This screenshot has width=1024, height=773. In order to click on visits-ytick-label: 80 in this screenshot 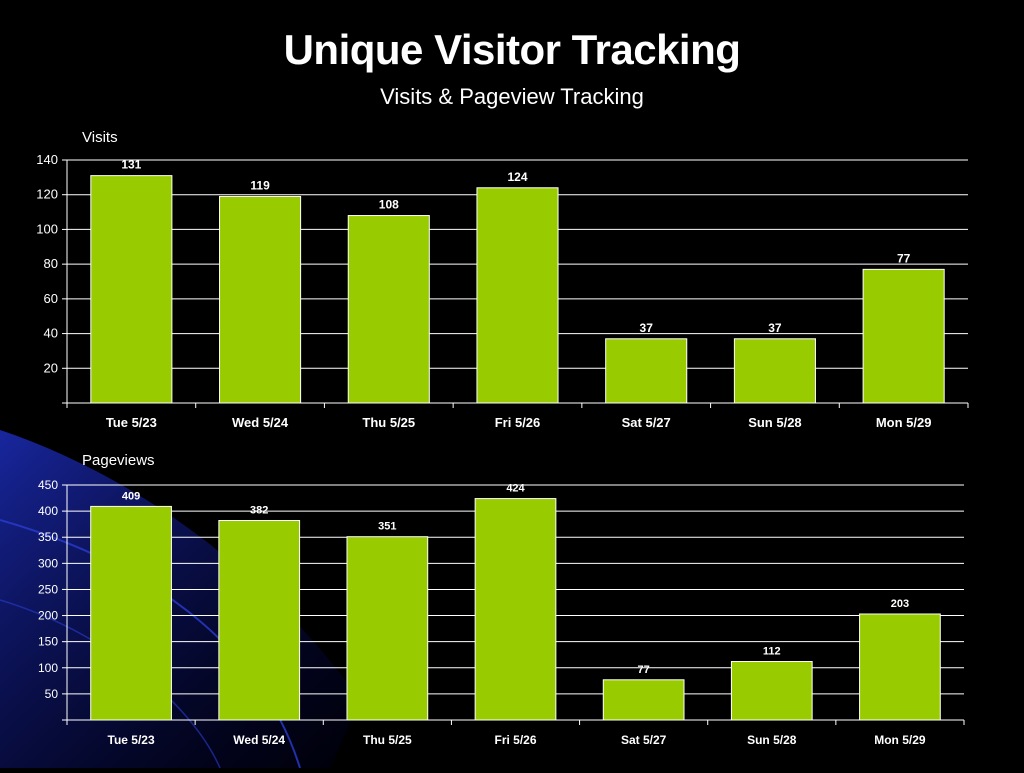, I will do `click(51, 263)`.